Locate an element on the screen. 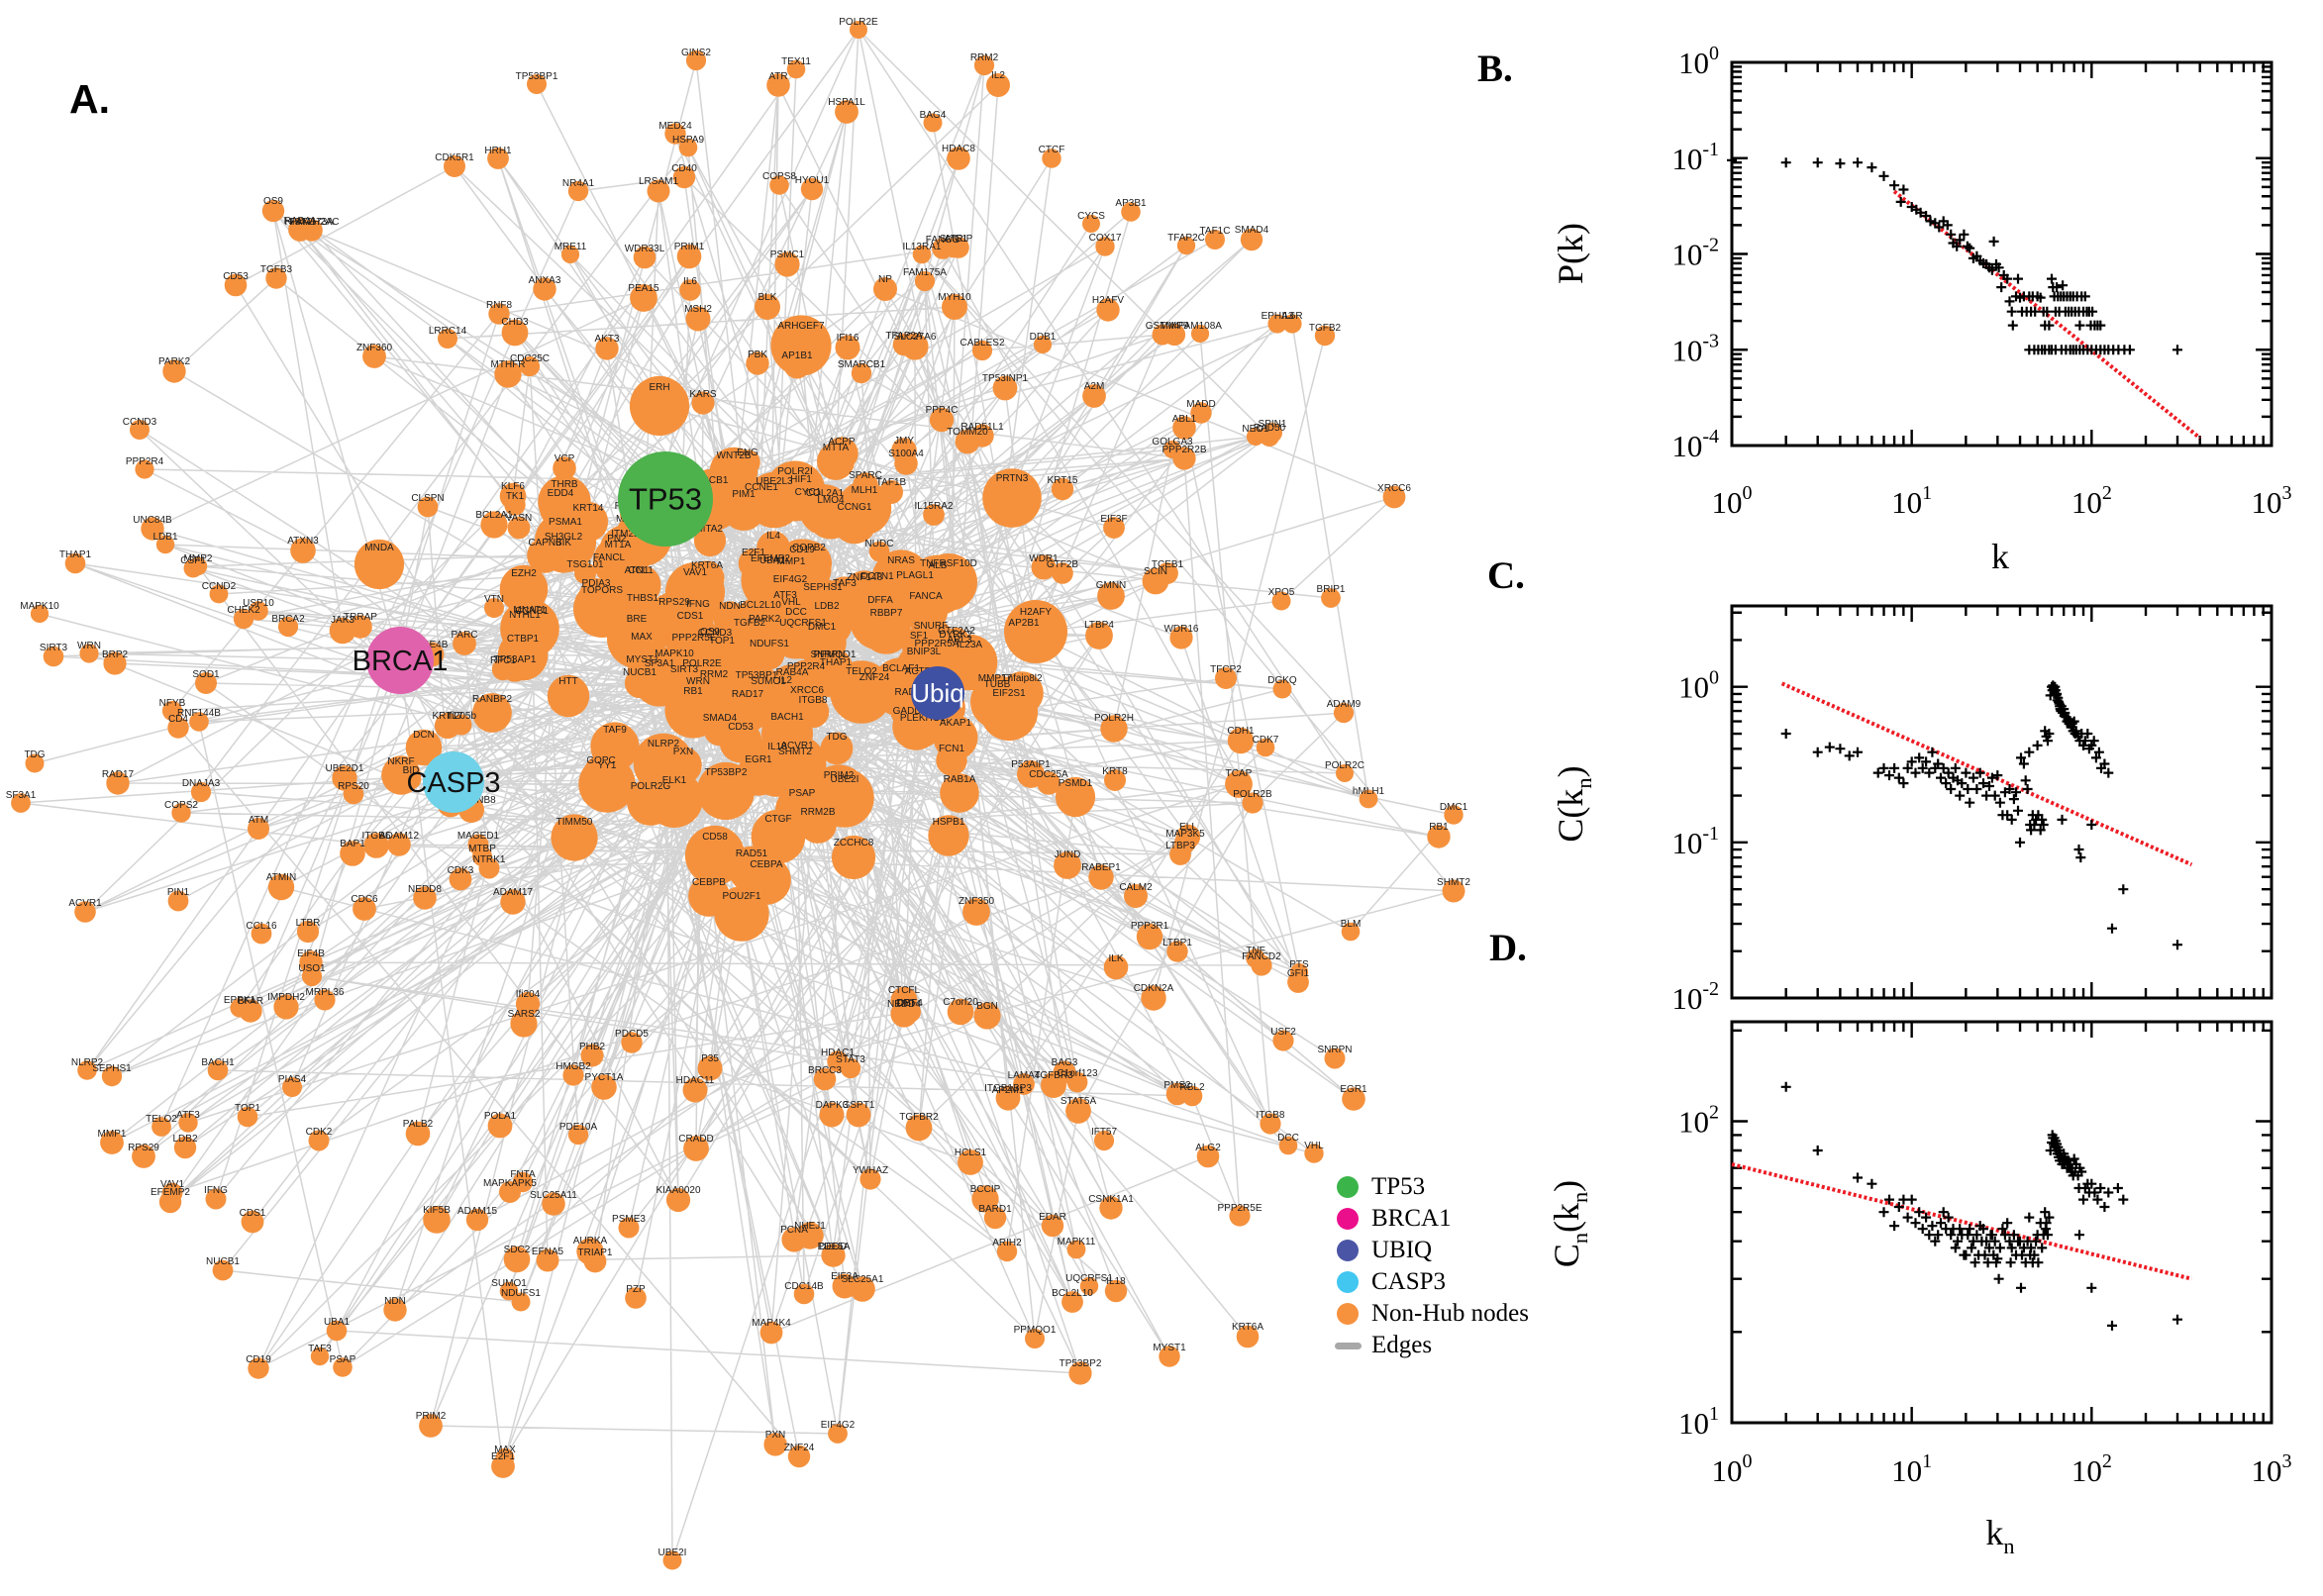 The image size is (2323, 1596). panel-label-b: B. is located at coordinates (1495, 69).